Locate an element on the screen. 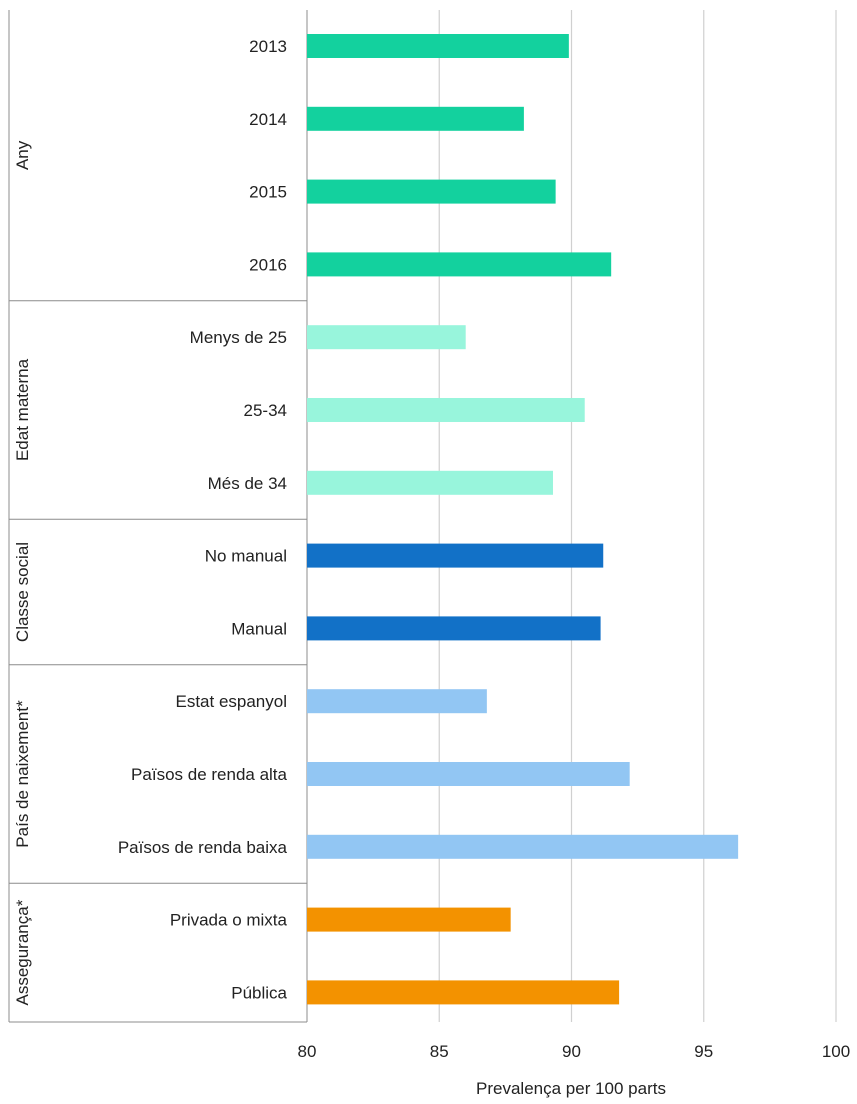  category-label: Pública is located at coordinates (259, 992).